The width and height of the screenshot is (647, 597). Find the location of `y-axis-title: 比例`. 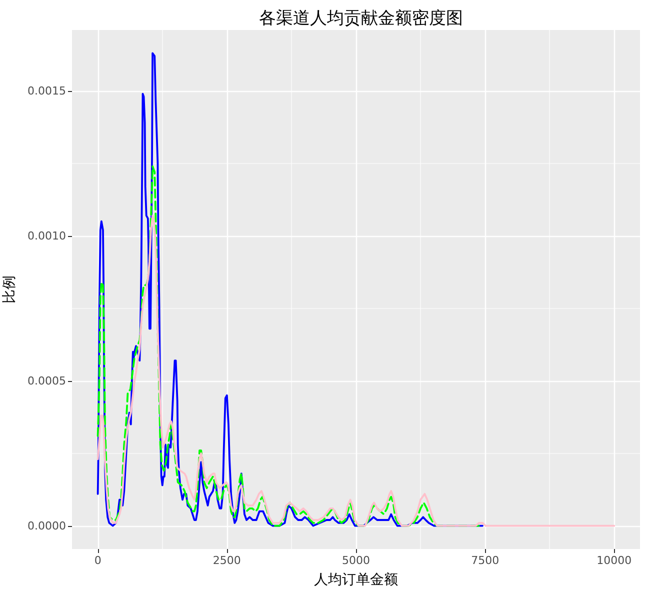

y-axis-title: 比例 is located at coordinates (10, 290).